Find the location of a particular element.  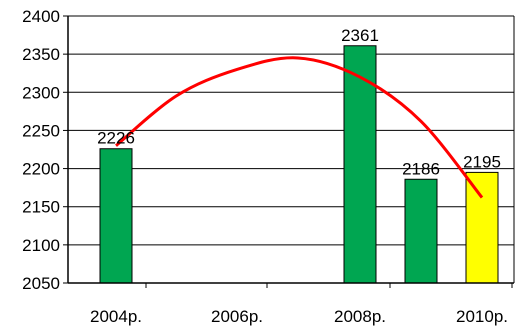

x-tick-label: 2008р. is located at coordinates (360, 316).